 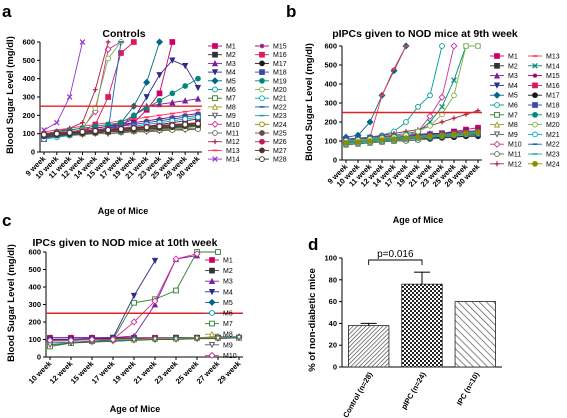 I want to click on legend-item: M28, so click(x=271, y=160).